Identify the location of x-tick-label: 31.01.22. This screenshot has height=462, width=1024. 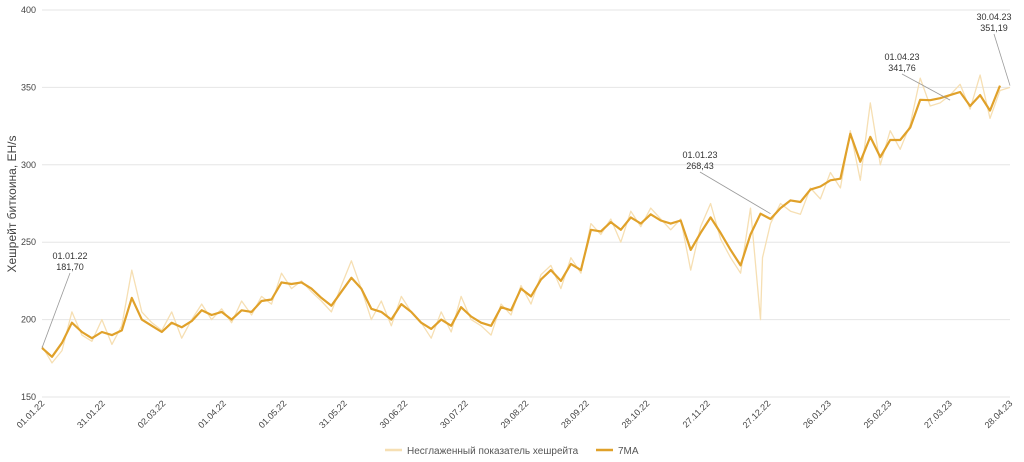
(91, 414).